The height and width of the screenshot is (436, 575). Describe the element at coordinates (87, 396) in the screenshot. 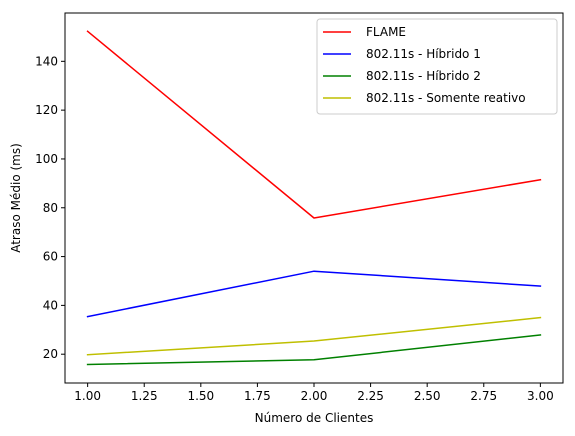

I see `x-tick-label: 1.00` at that location.